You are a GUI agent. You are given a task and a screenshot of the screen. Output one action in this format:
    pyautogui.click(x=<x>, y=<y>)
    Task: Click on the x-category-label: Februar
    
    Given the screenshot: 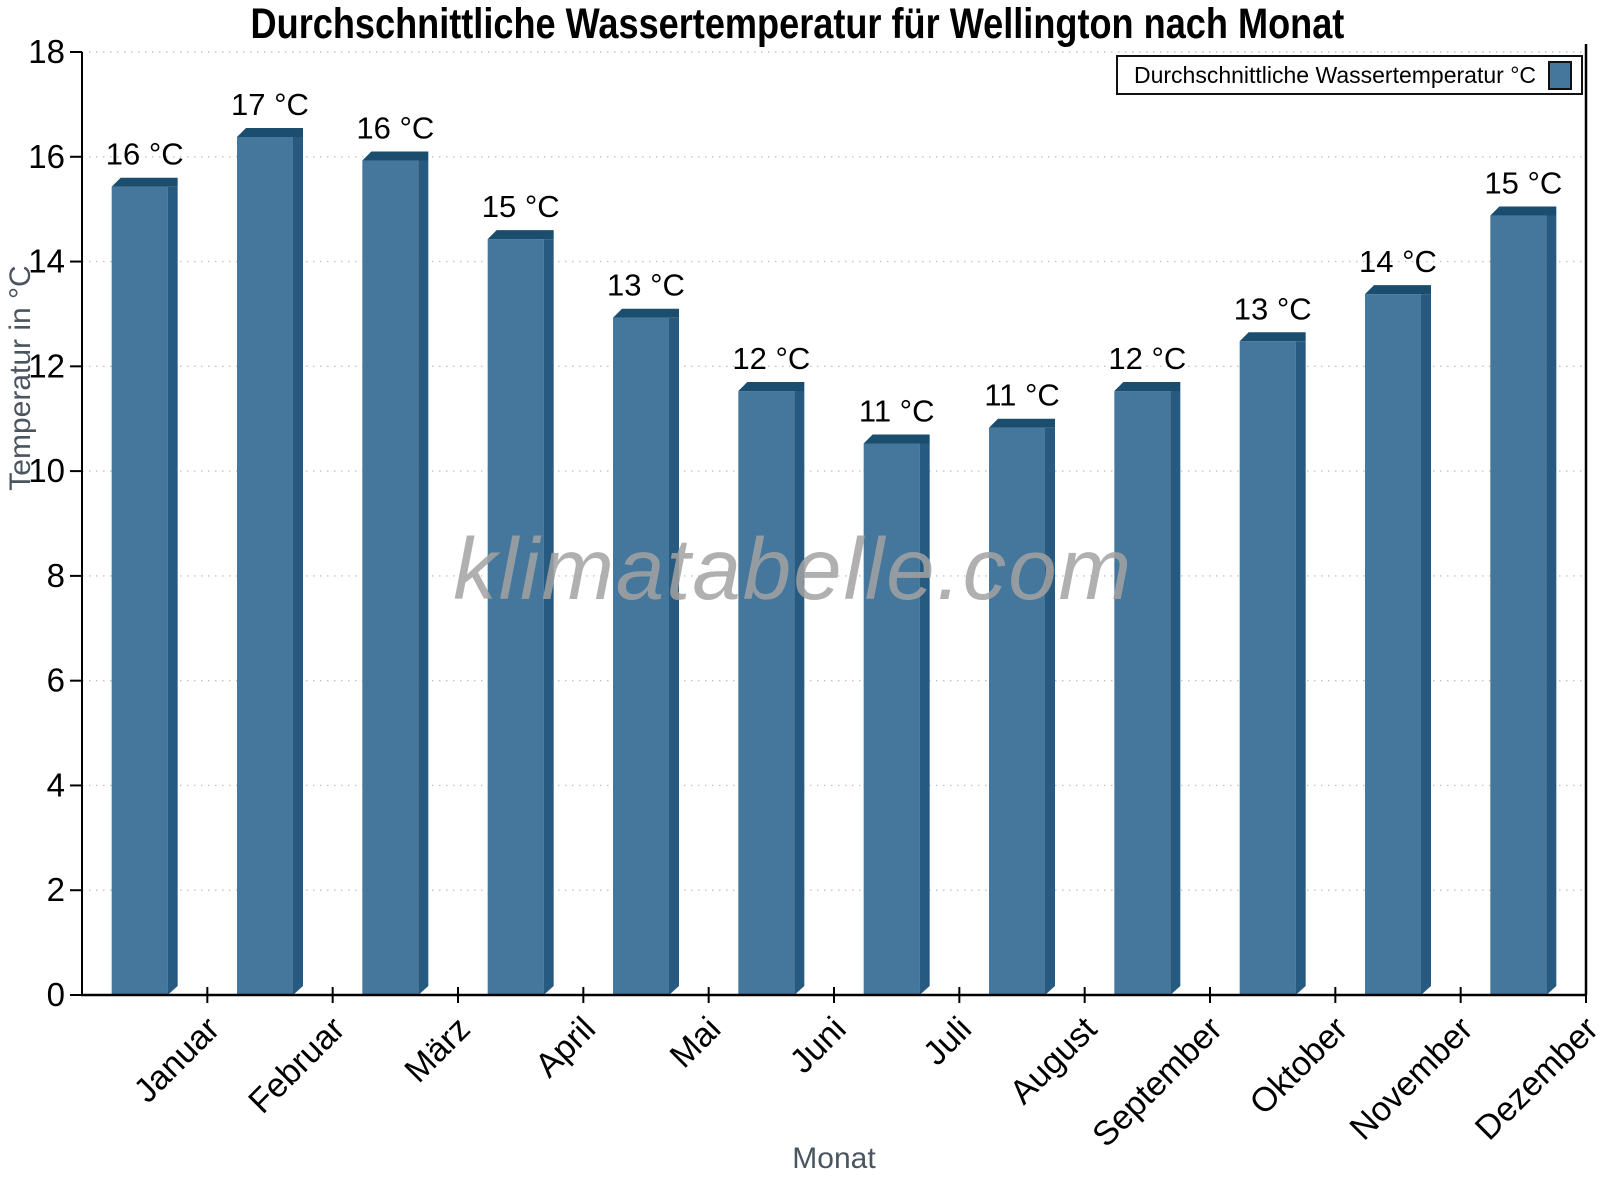 What is the action you would take?
    pyautogui.click(x=296, y=1065)
    